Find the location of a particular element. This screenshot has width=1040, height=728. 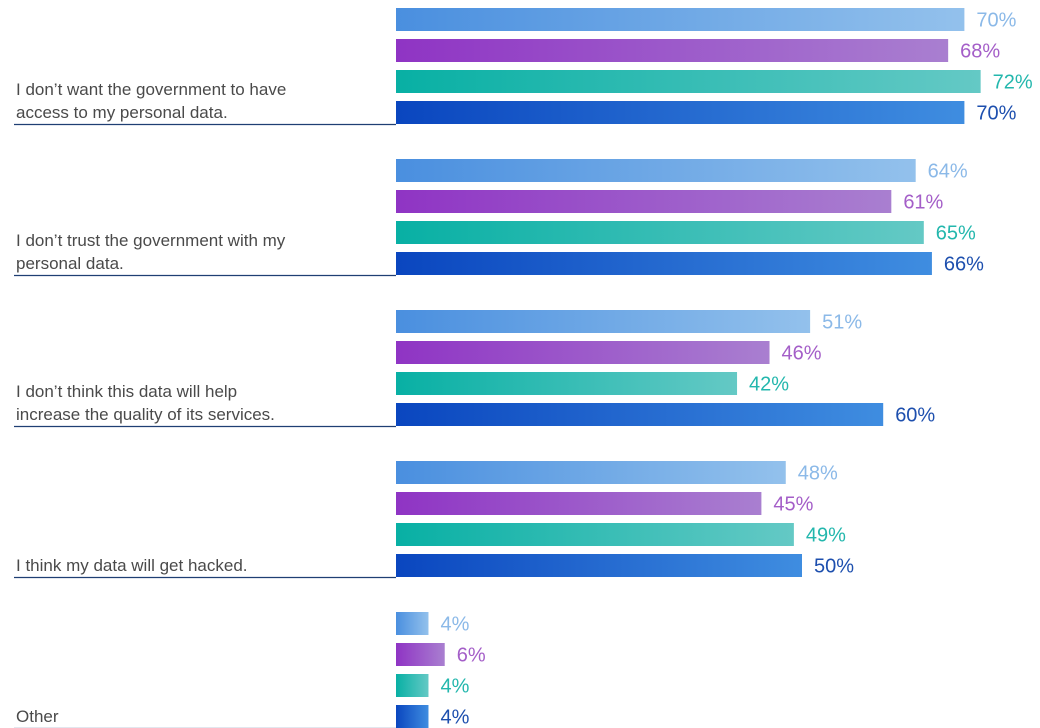

value-label: 6% is located at coordinates (471, 656).